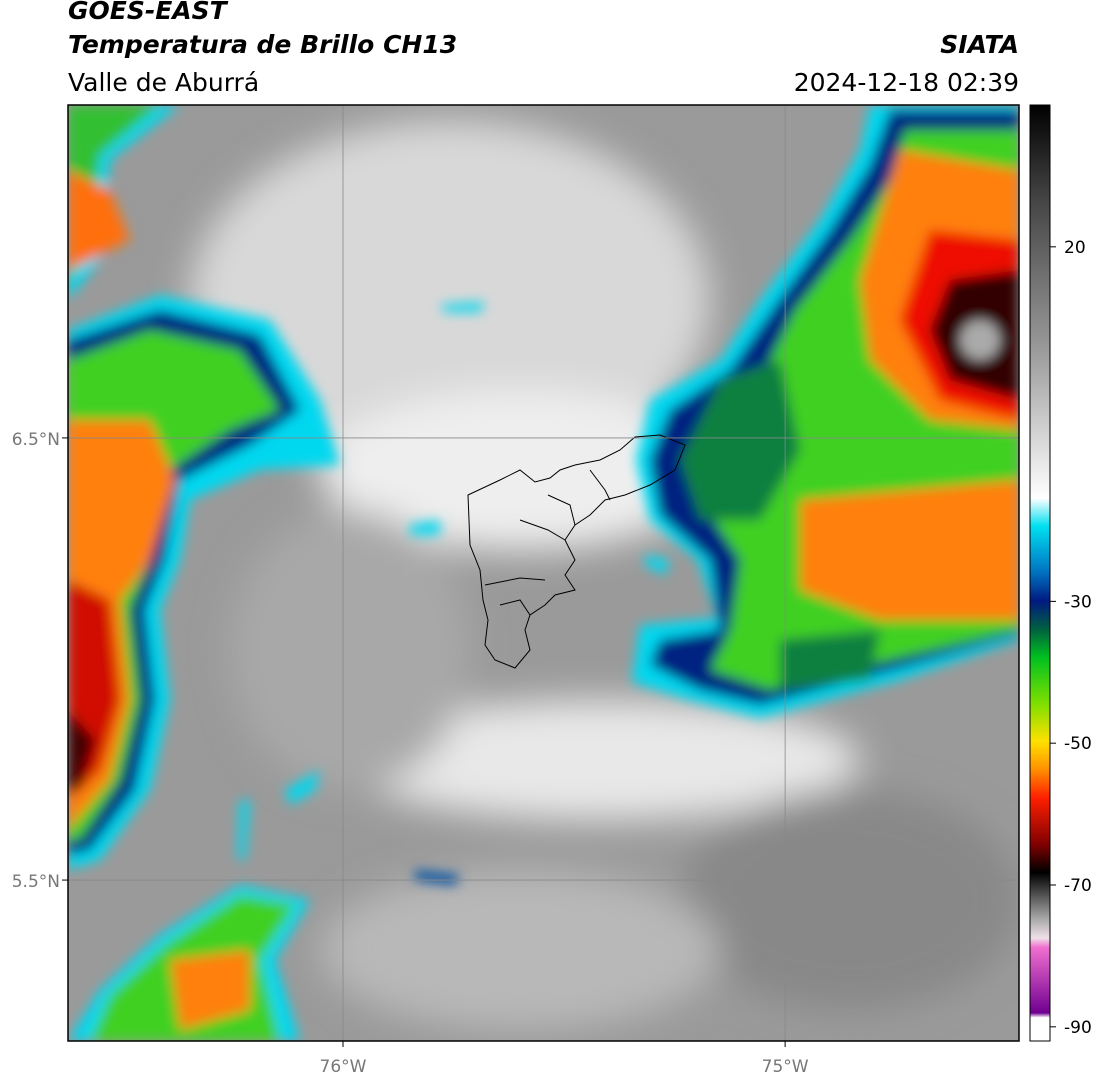 The height and width of the screenshot is (1082, 1094). What do you see at coordinates (1078, 886) in the screenshot?
I see `colorbar-label: -70` at bounding box center [1078, 886].